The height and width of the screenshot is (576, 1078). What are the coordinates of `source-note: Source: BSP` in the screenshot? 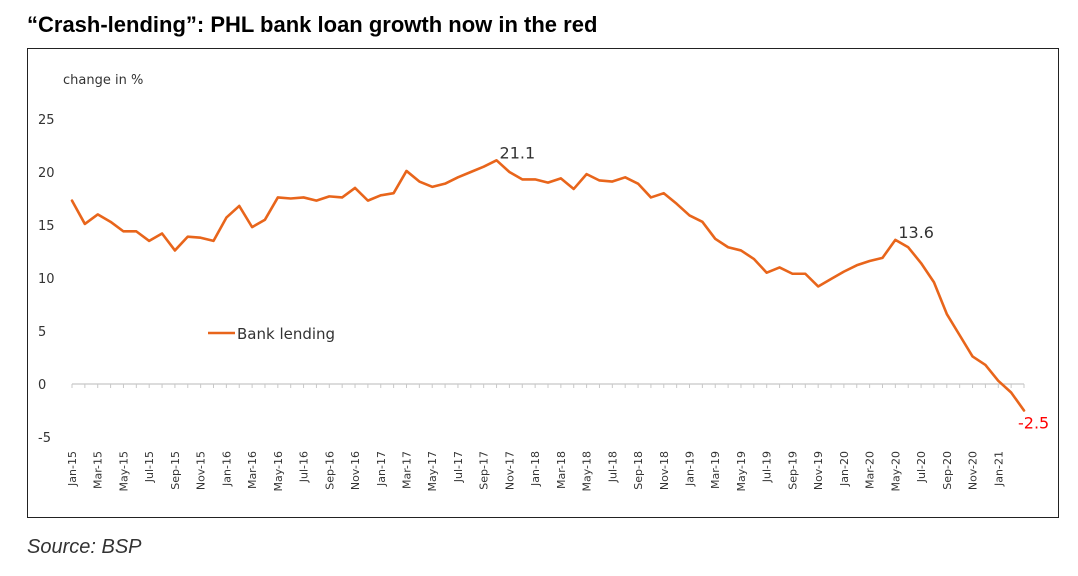 It's located at (84, 547).